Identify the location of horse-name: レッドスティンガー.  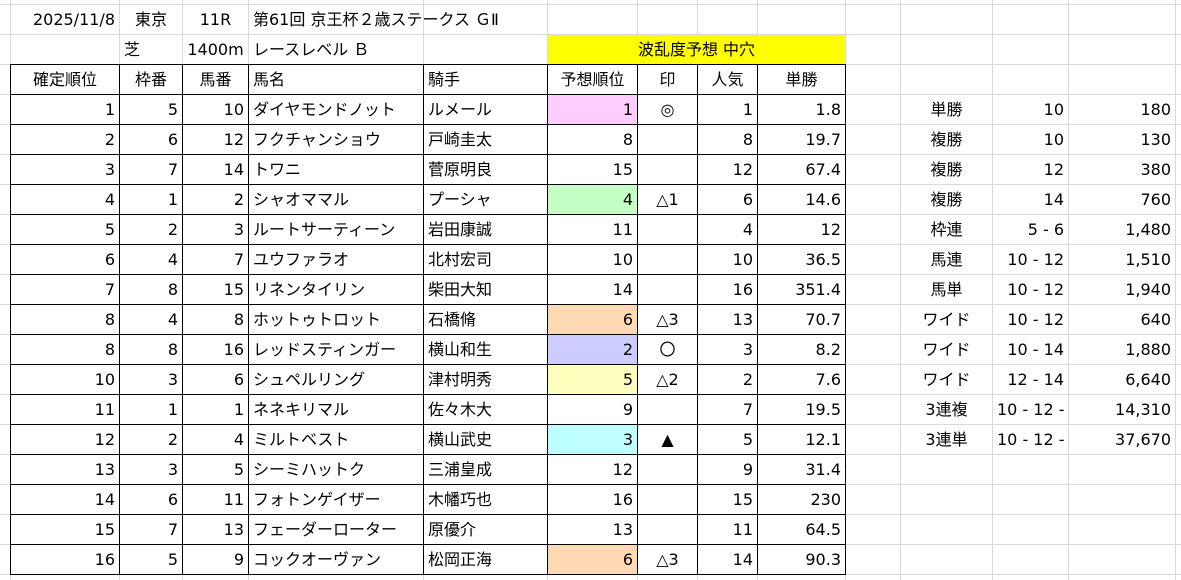
(325, 349).